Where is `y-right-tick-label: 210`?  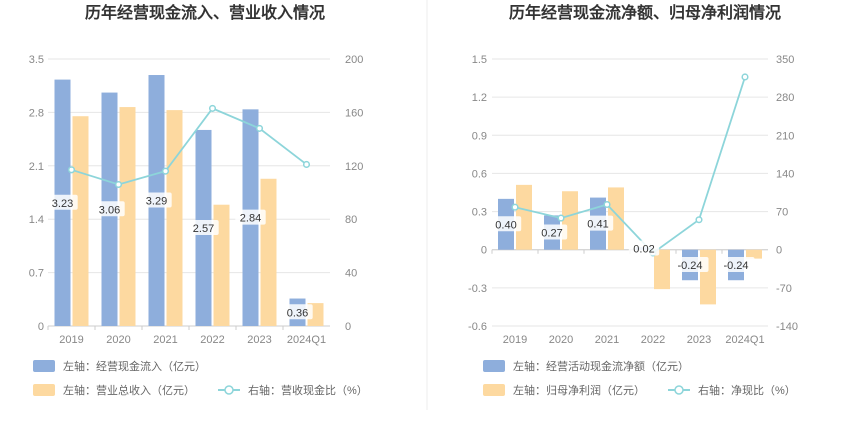 y-right-tick-label: 210 is located at coordinates (785, 136).